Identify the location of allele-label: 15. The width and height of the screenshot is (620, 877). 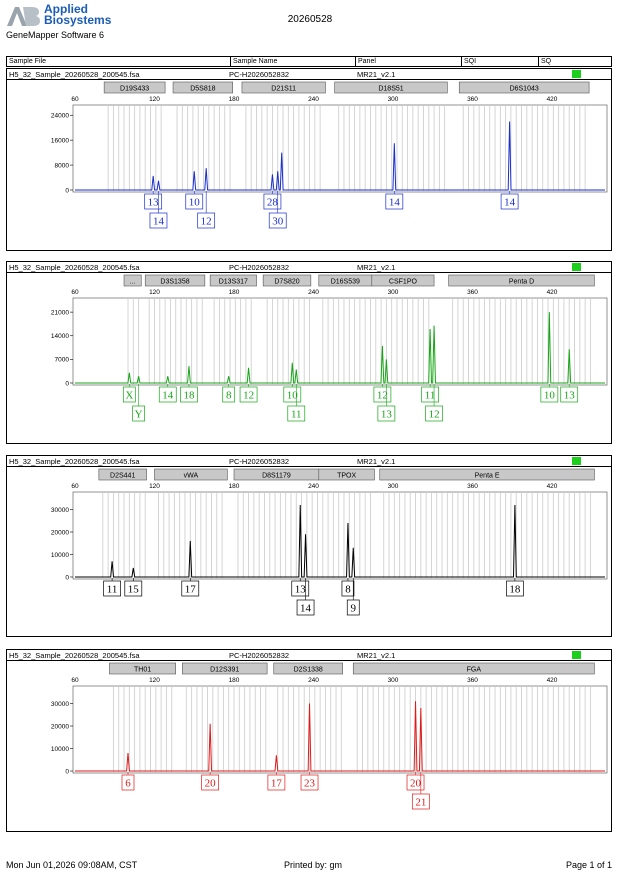
(134, 590).